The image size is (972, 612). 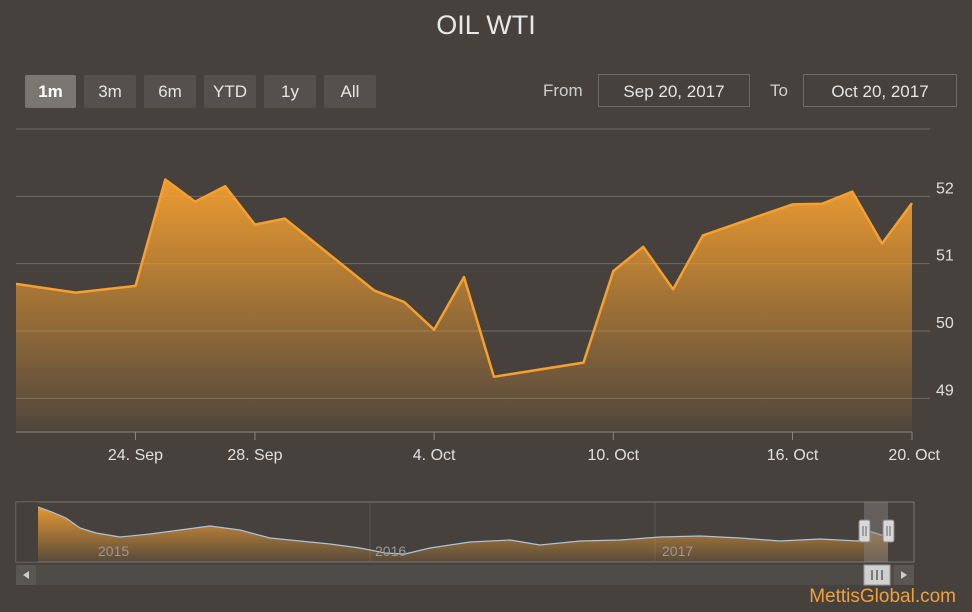 What do you see at coordinates (914, 455) in the screenshot?
I see `x-tick-label: 20. Oct` at bounding box center [914, 455].